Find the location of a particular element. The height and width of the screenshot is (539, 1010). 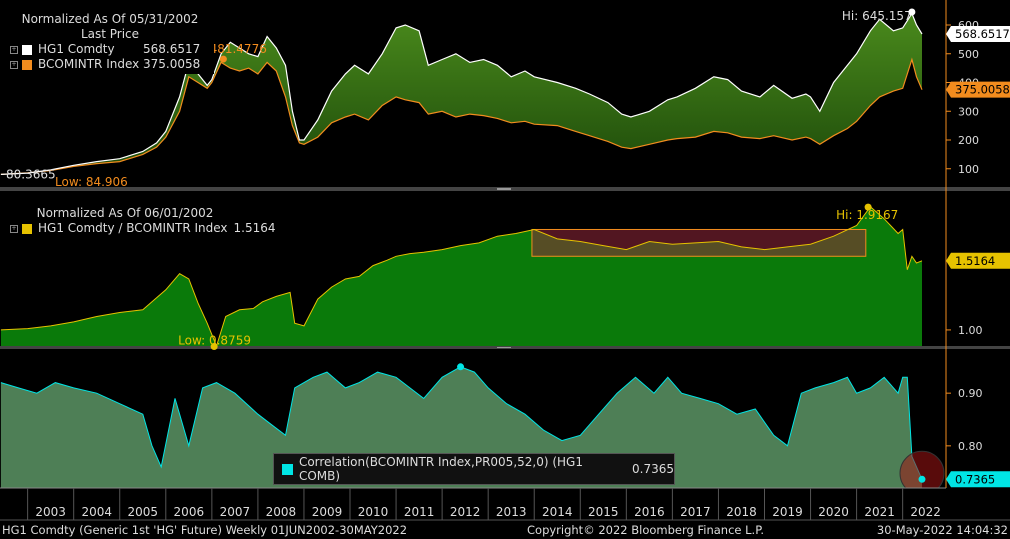

y-tick-label: 0.90 is located at coordinates (970, 393).